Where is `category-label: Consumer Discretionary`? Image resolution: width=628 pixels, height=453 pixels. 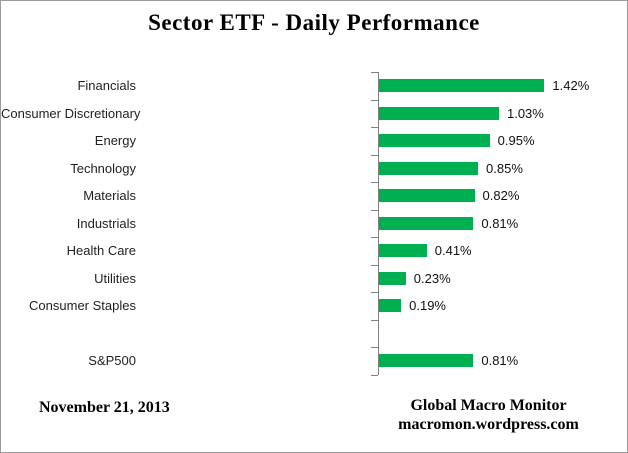
category-label: Consumer Discretionary is located at coordinates (71, 113).